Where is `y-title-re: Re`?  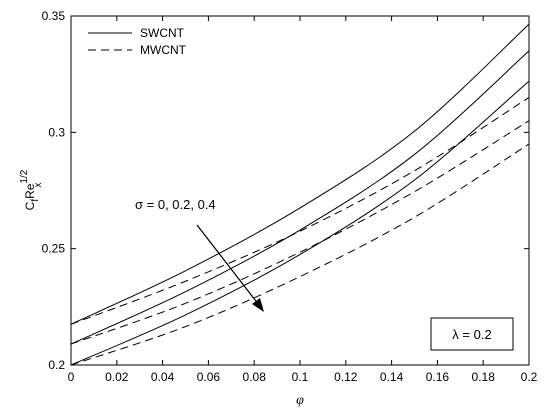 y-title-re: Re is located at coordinates (30, 191).